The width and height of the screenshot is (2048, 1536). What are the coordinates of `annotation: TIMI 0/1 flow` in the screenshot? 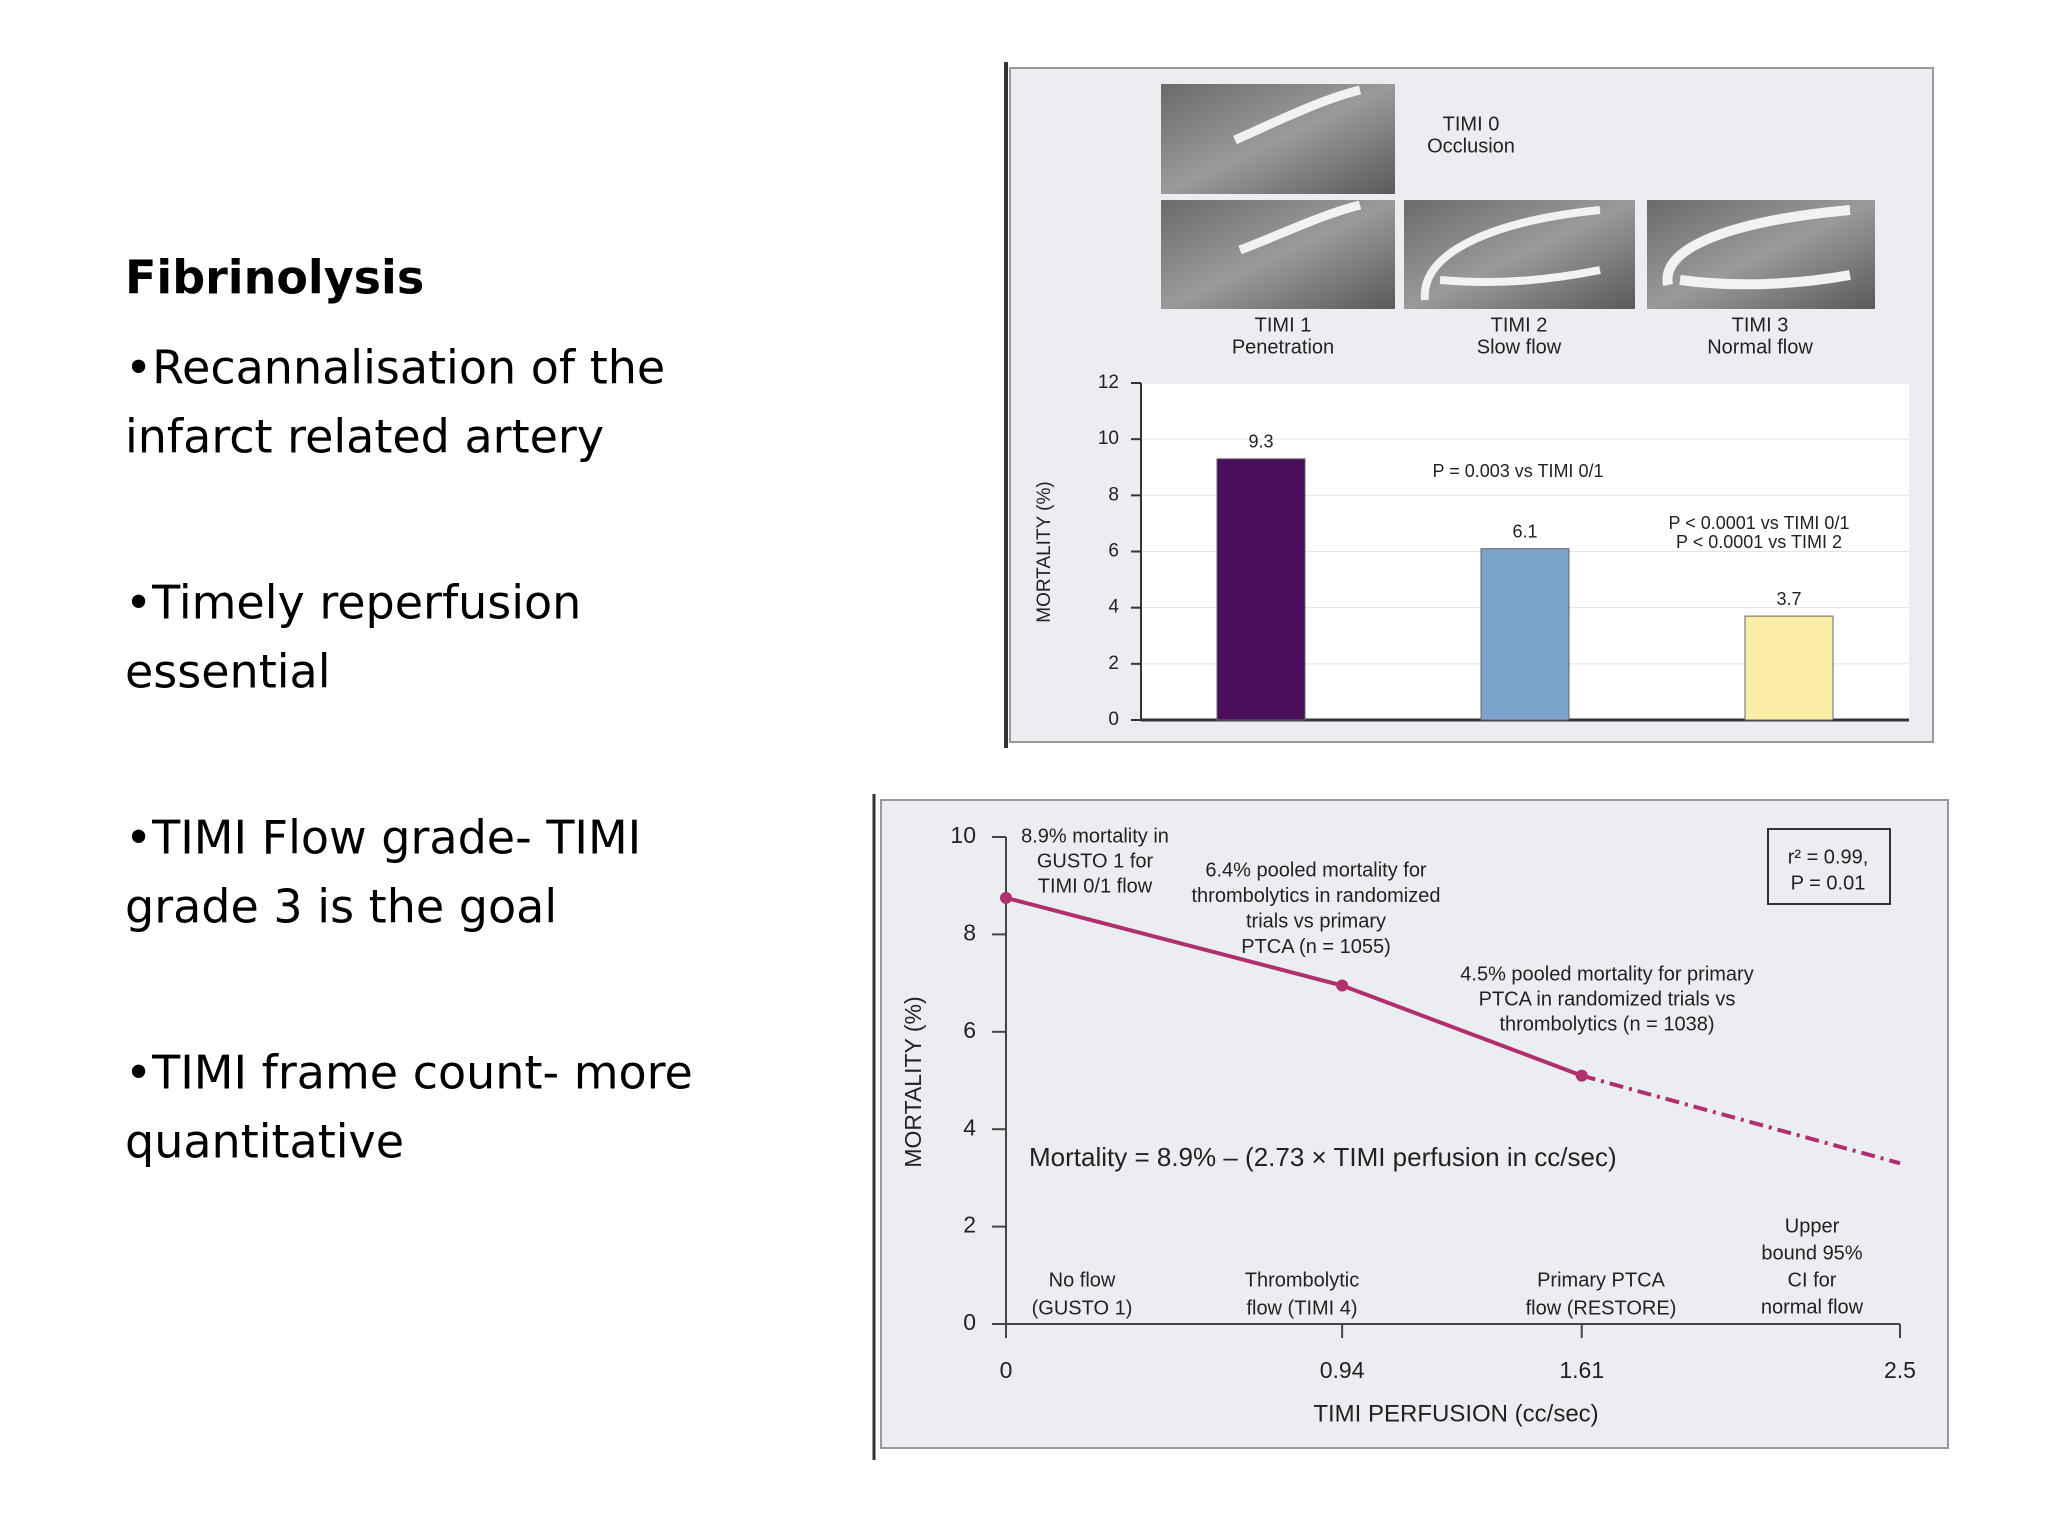 It's located at (1095, 886).